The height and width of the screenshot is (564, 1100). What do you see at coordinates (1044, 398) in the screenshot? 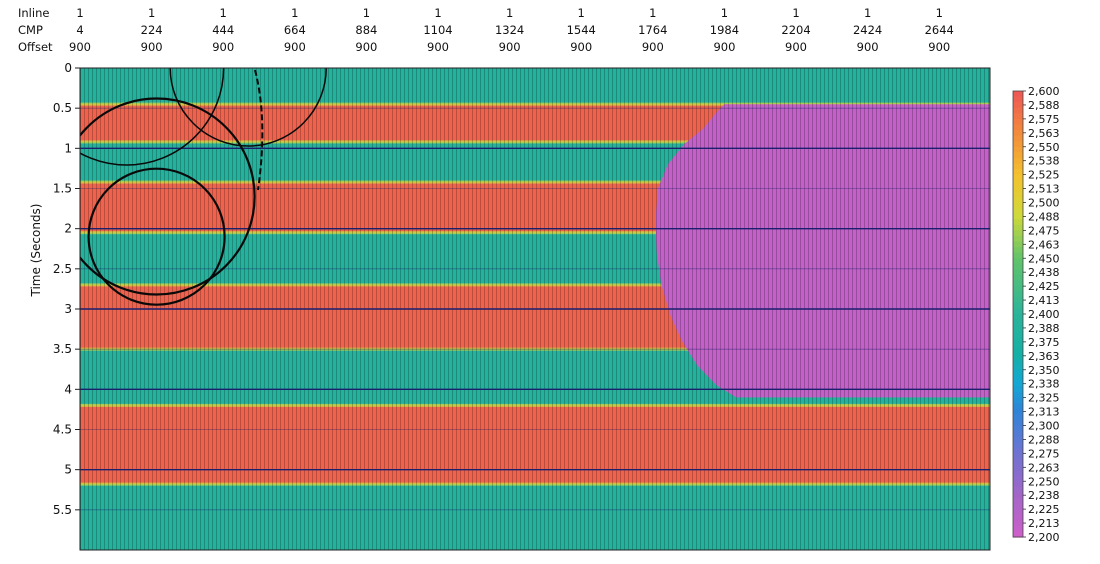
I see `colorbar-tick-label: 2,325` at bounding box center [1044, 398].